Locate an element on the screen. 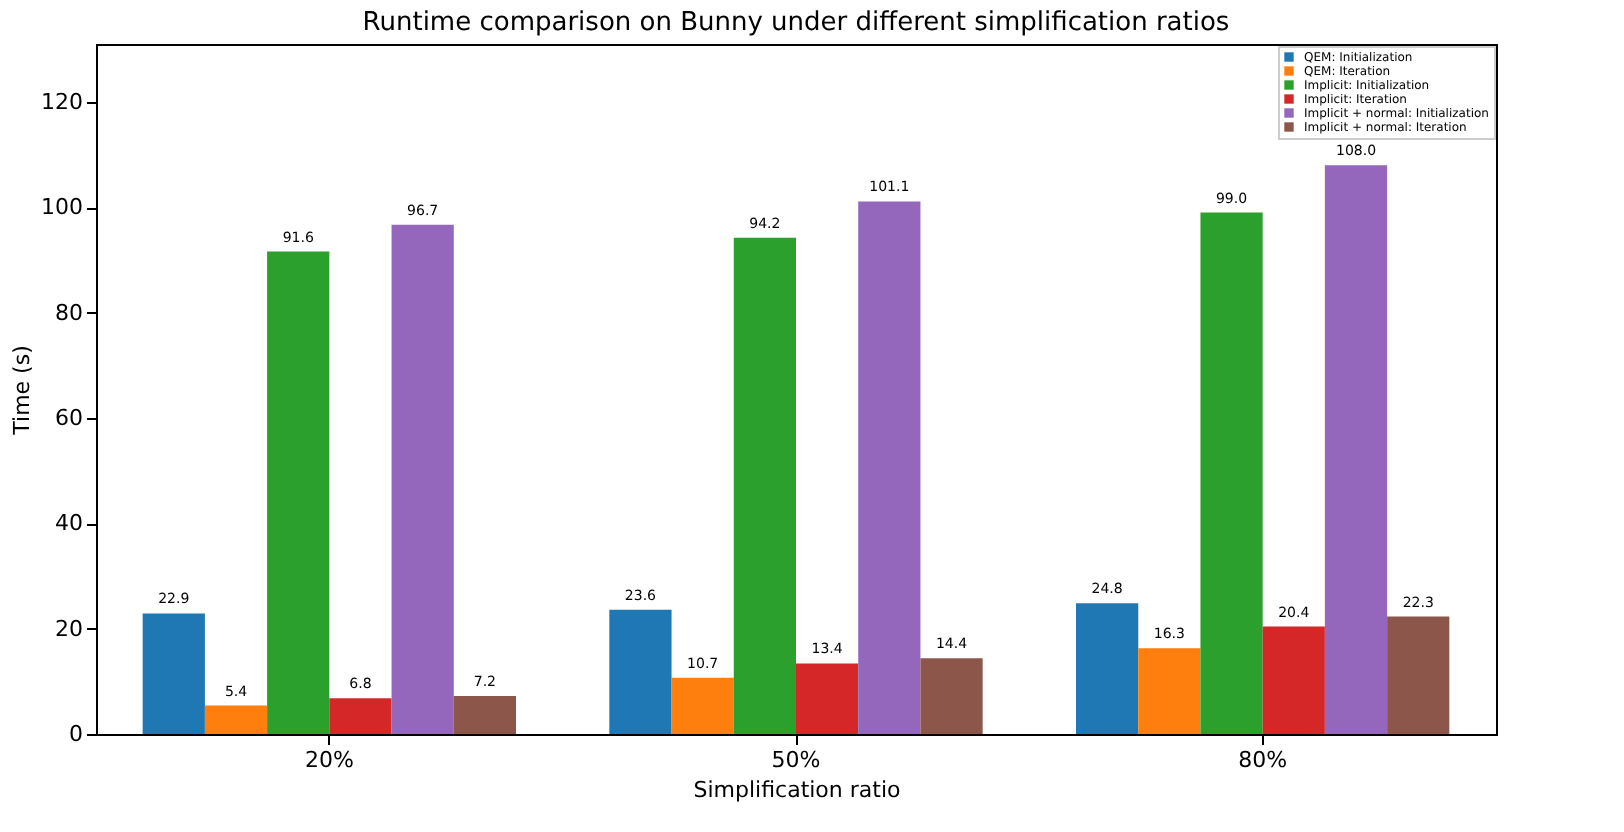  y-tick-label: 0 is located at coordinates (76, 734).